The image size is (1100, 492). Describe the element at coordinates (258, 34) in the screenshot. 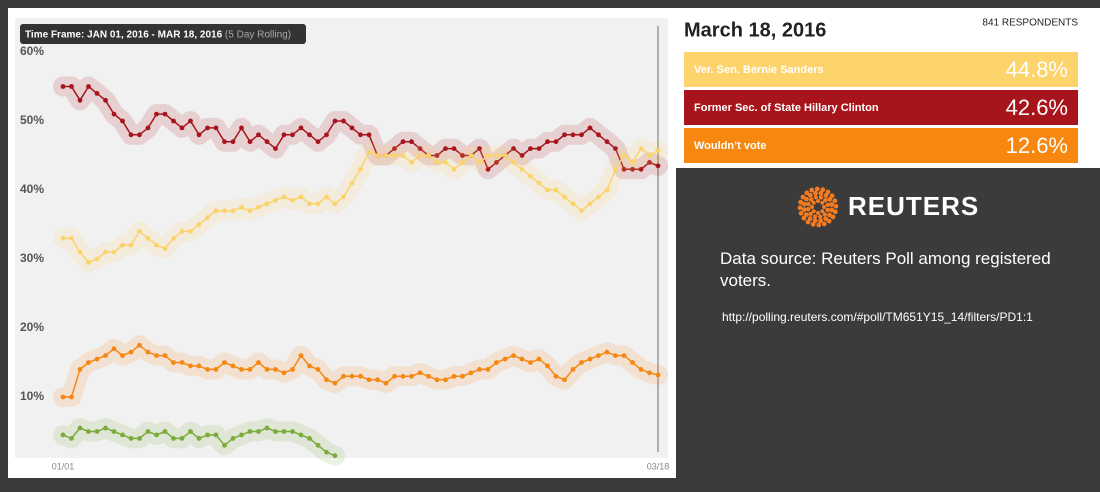

I see `time-frame-note: (5 Day Rolling)` at that location.